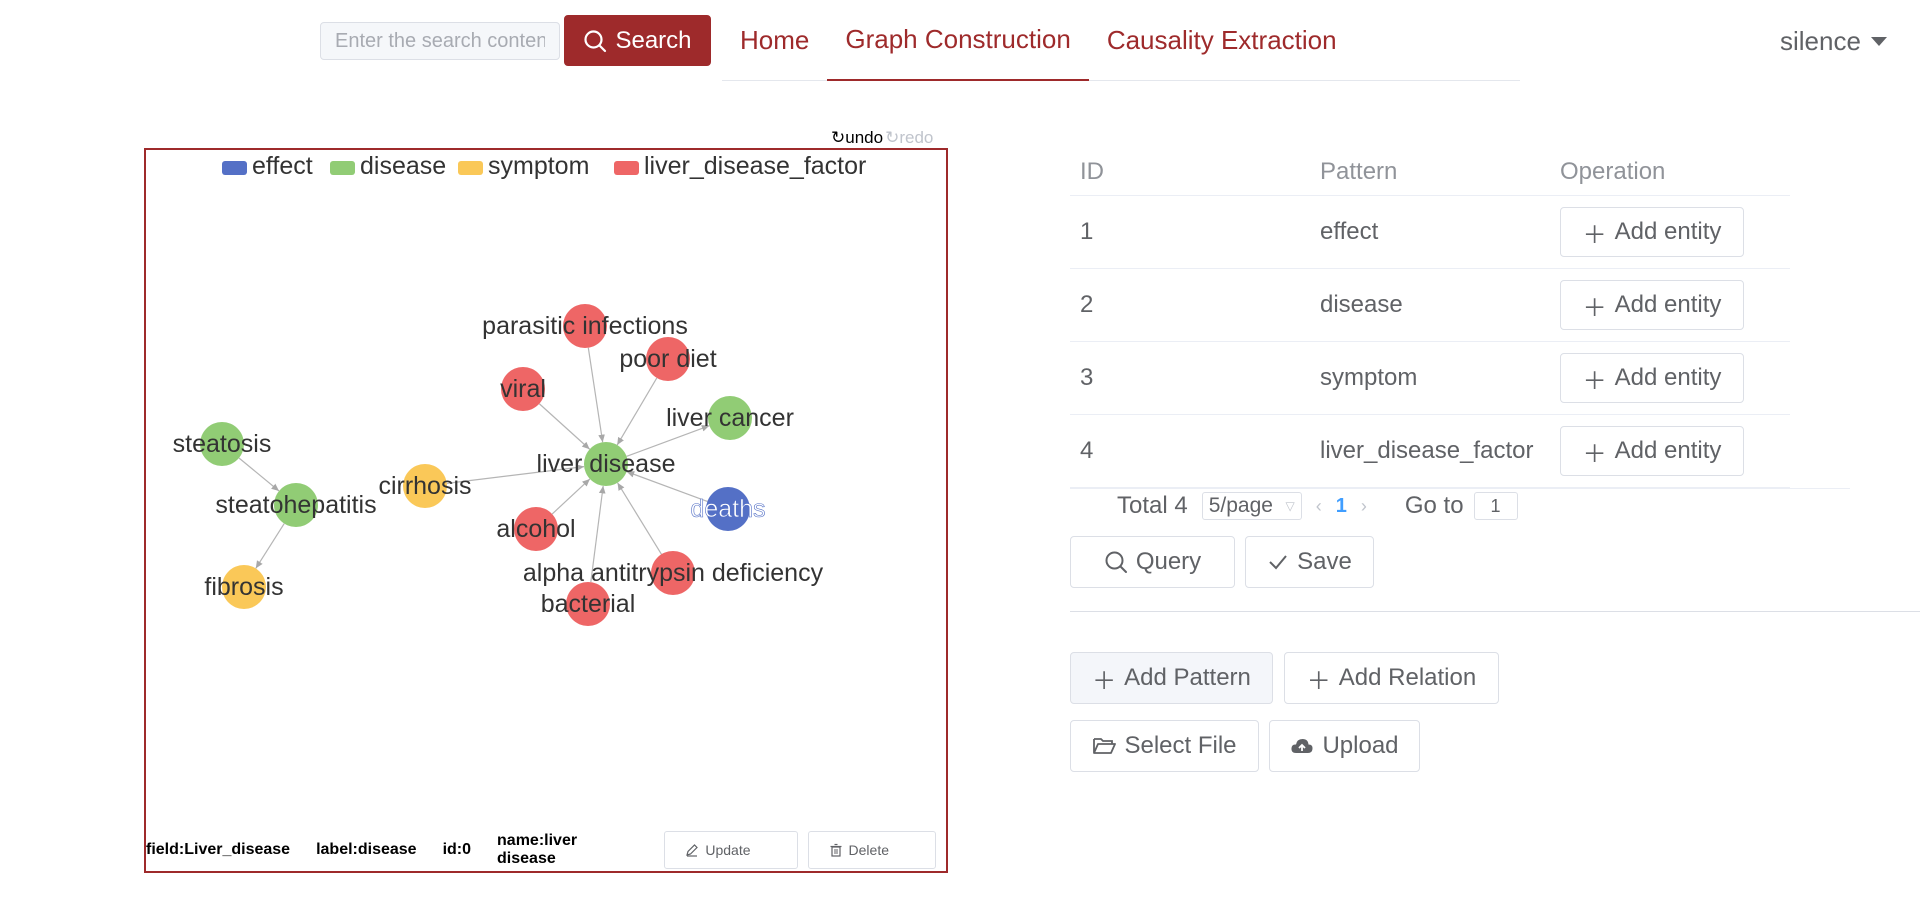  I want to click on save-button: Save, so click(1309, 562).